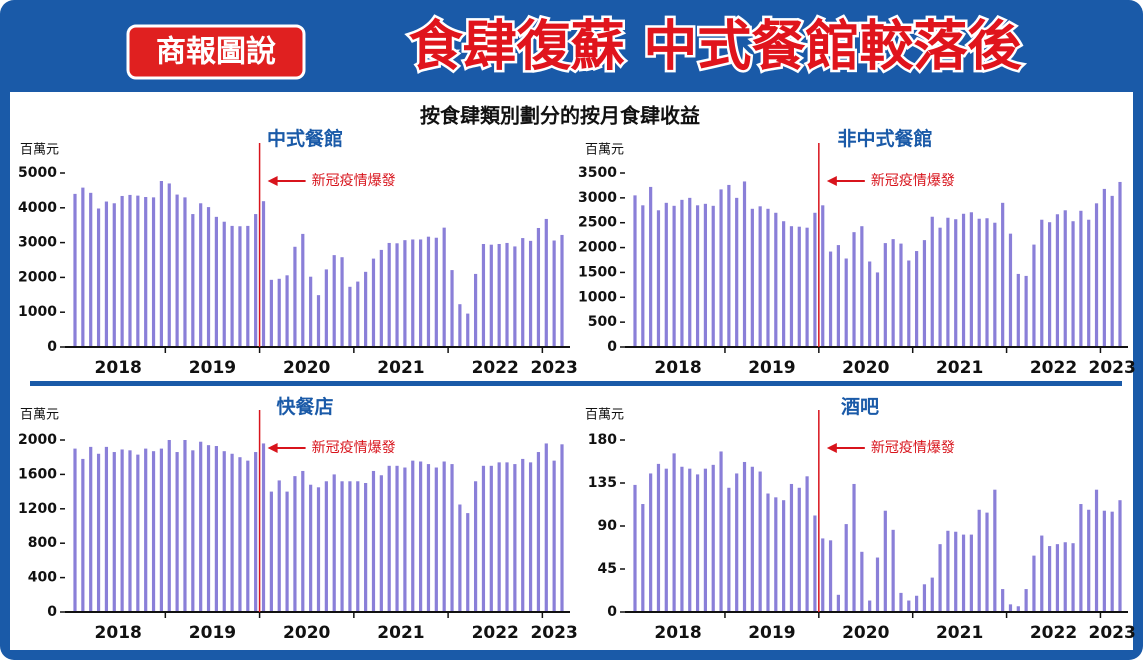 Image resolution: width=1143 pixels, height=664 pixels. What do you see at coordinates (602, 322) in the screenshot?
I see `y-tick-label: 500` at bounding box center [602, 322].